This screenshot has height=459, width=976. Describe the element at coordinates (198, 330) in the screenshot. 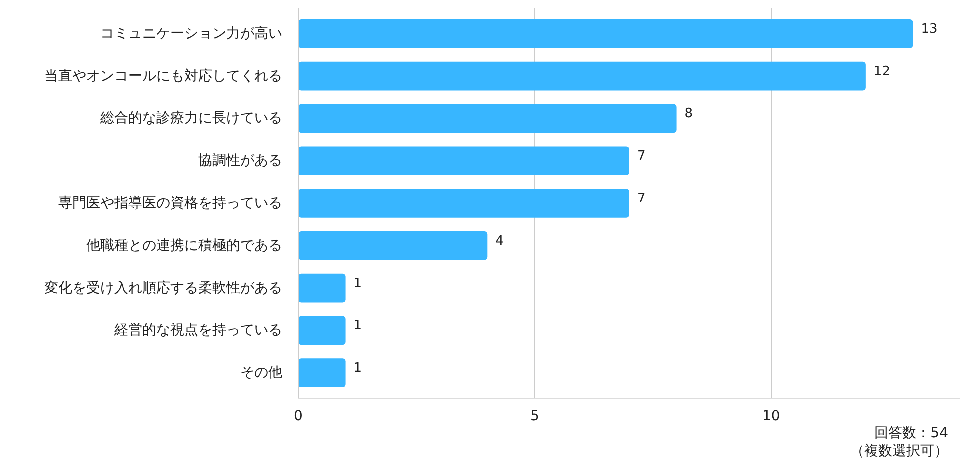

I see `y-tick-label: 経営的な視点を持っている` at that location.